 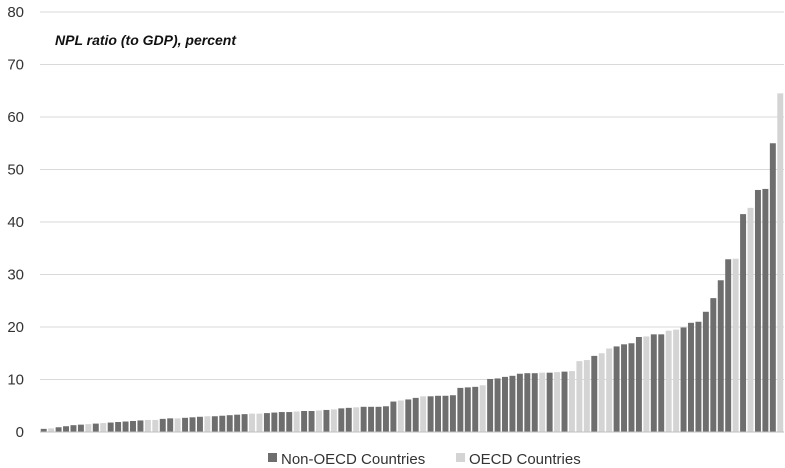 What do you see at coordinates (15, 170) in the screenshot?
I see `y-tick-label: 50` at bounding box center [15, 170].